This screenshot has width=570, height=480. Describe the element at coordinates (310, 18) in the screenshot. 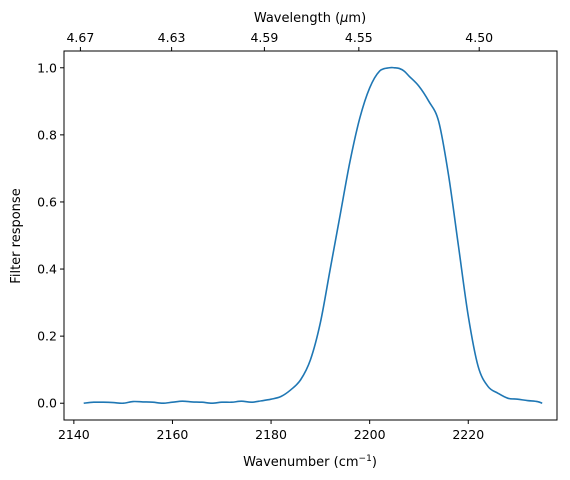

I see `top-x-axis-label: Wavelength (μm)` at that location.